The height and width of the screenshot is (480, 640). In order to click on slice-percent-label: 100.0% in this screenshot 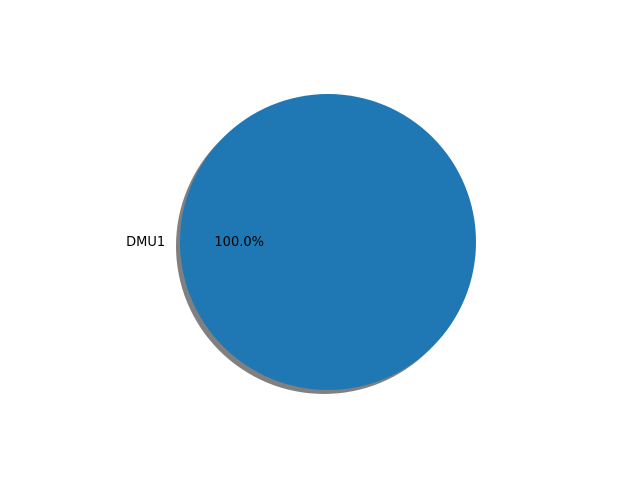, I will do `click(239, 242)`.